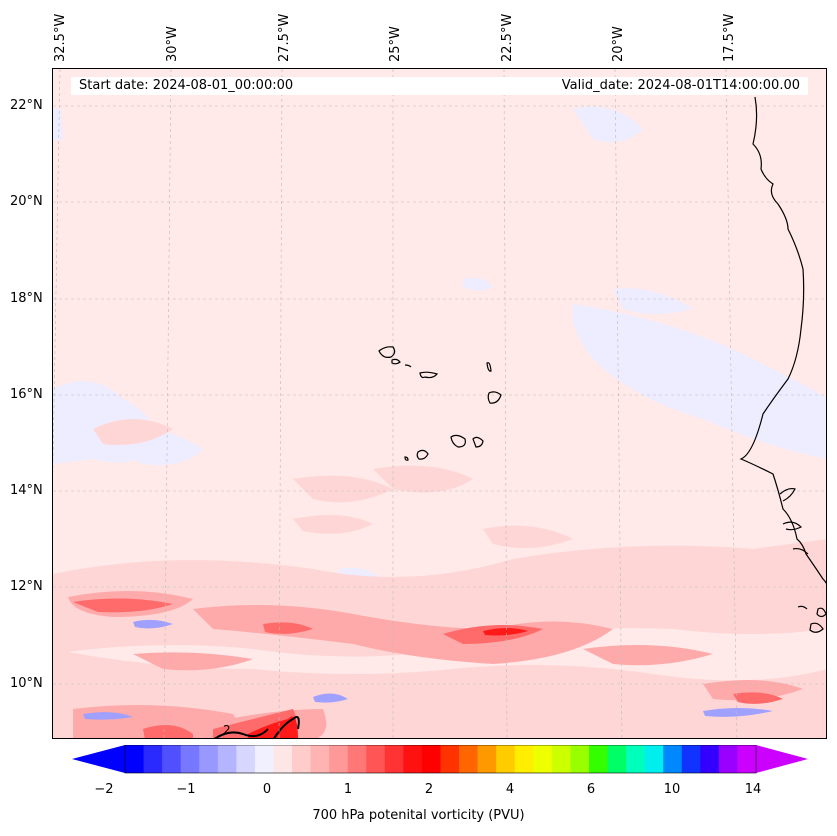  I want to click on colorbar-tick-label: 4, so click(510, 789).